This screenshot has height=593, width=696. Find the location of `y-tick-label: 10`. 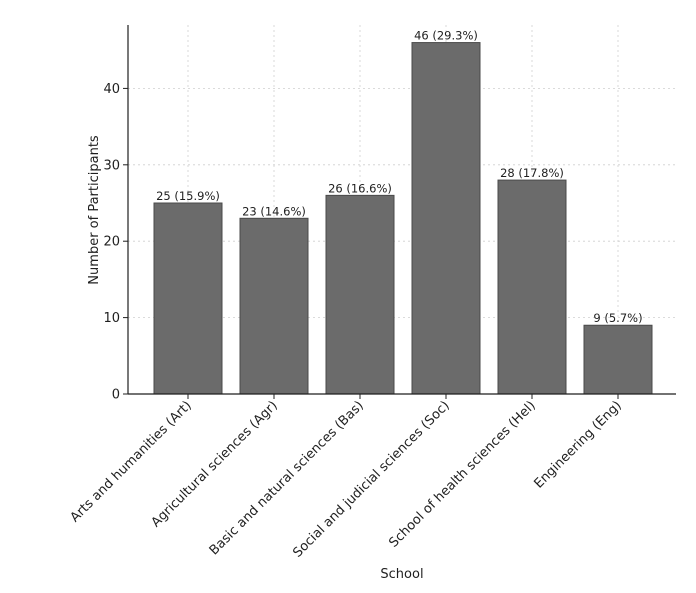

y-tick-label: 10 is located at coordinates (111, 318).